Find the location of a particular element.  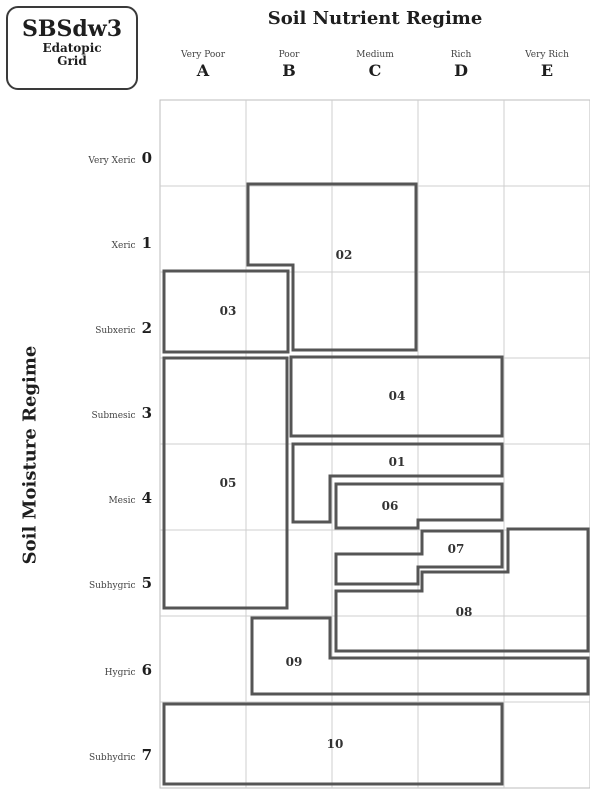

row-name: Subhydric is located at coordinates (112, 758).